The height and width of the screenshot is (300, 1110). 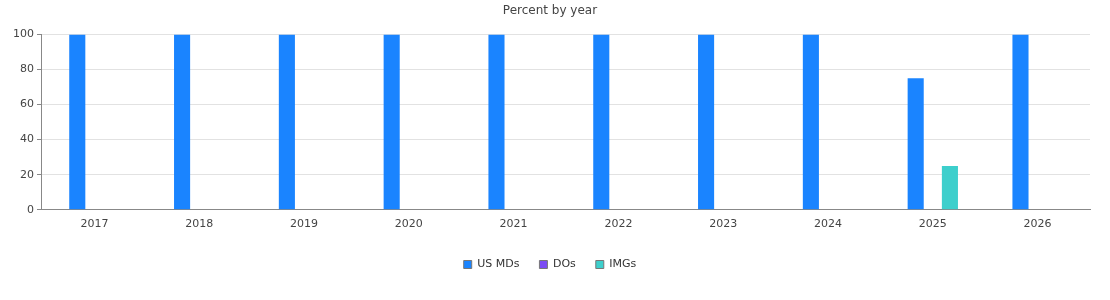 What do you see at coordinates (932, 224) in the screenshot?
I see `x-tick-label: 2025` at bounding box center [932, 224].